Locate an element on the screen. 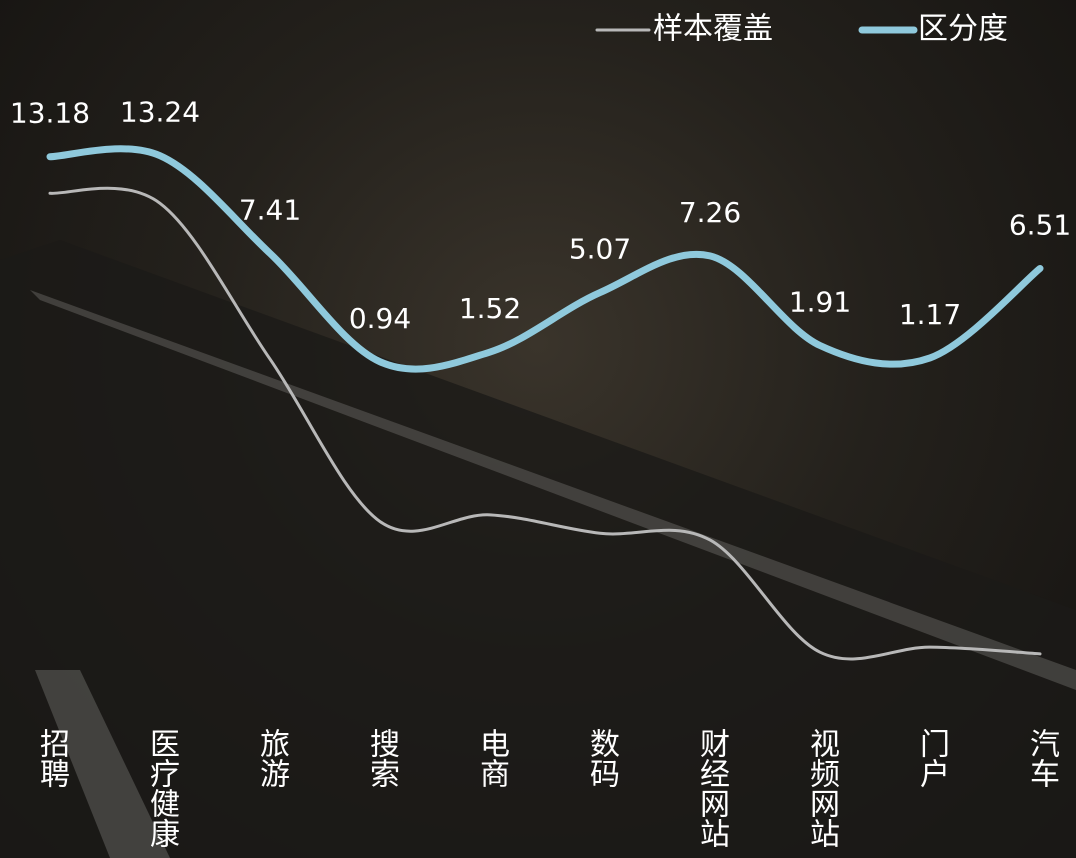  x-tick-label: 旅游 is located at coordinates (271, 758).